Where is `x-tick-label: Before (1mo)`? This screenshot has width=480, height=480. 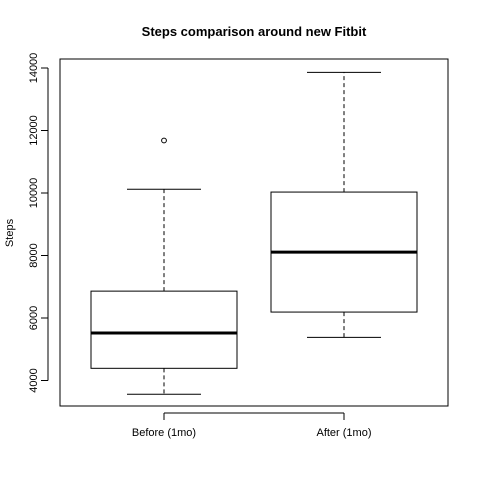 x-tick-label: Before (1mo) is located at coordinates (164, 433).